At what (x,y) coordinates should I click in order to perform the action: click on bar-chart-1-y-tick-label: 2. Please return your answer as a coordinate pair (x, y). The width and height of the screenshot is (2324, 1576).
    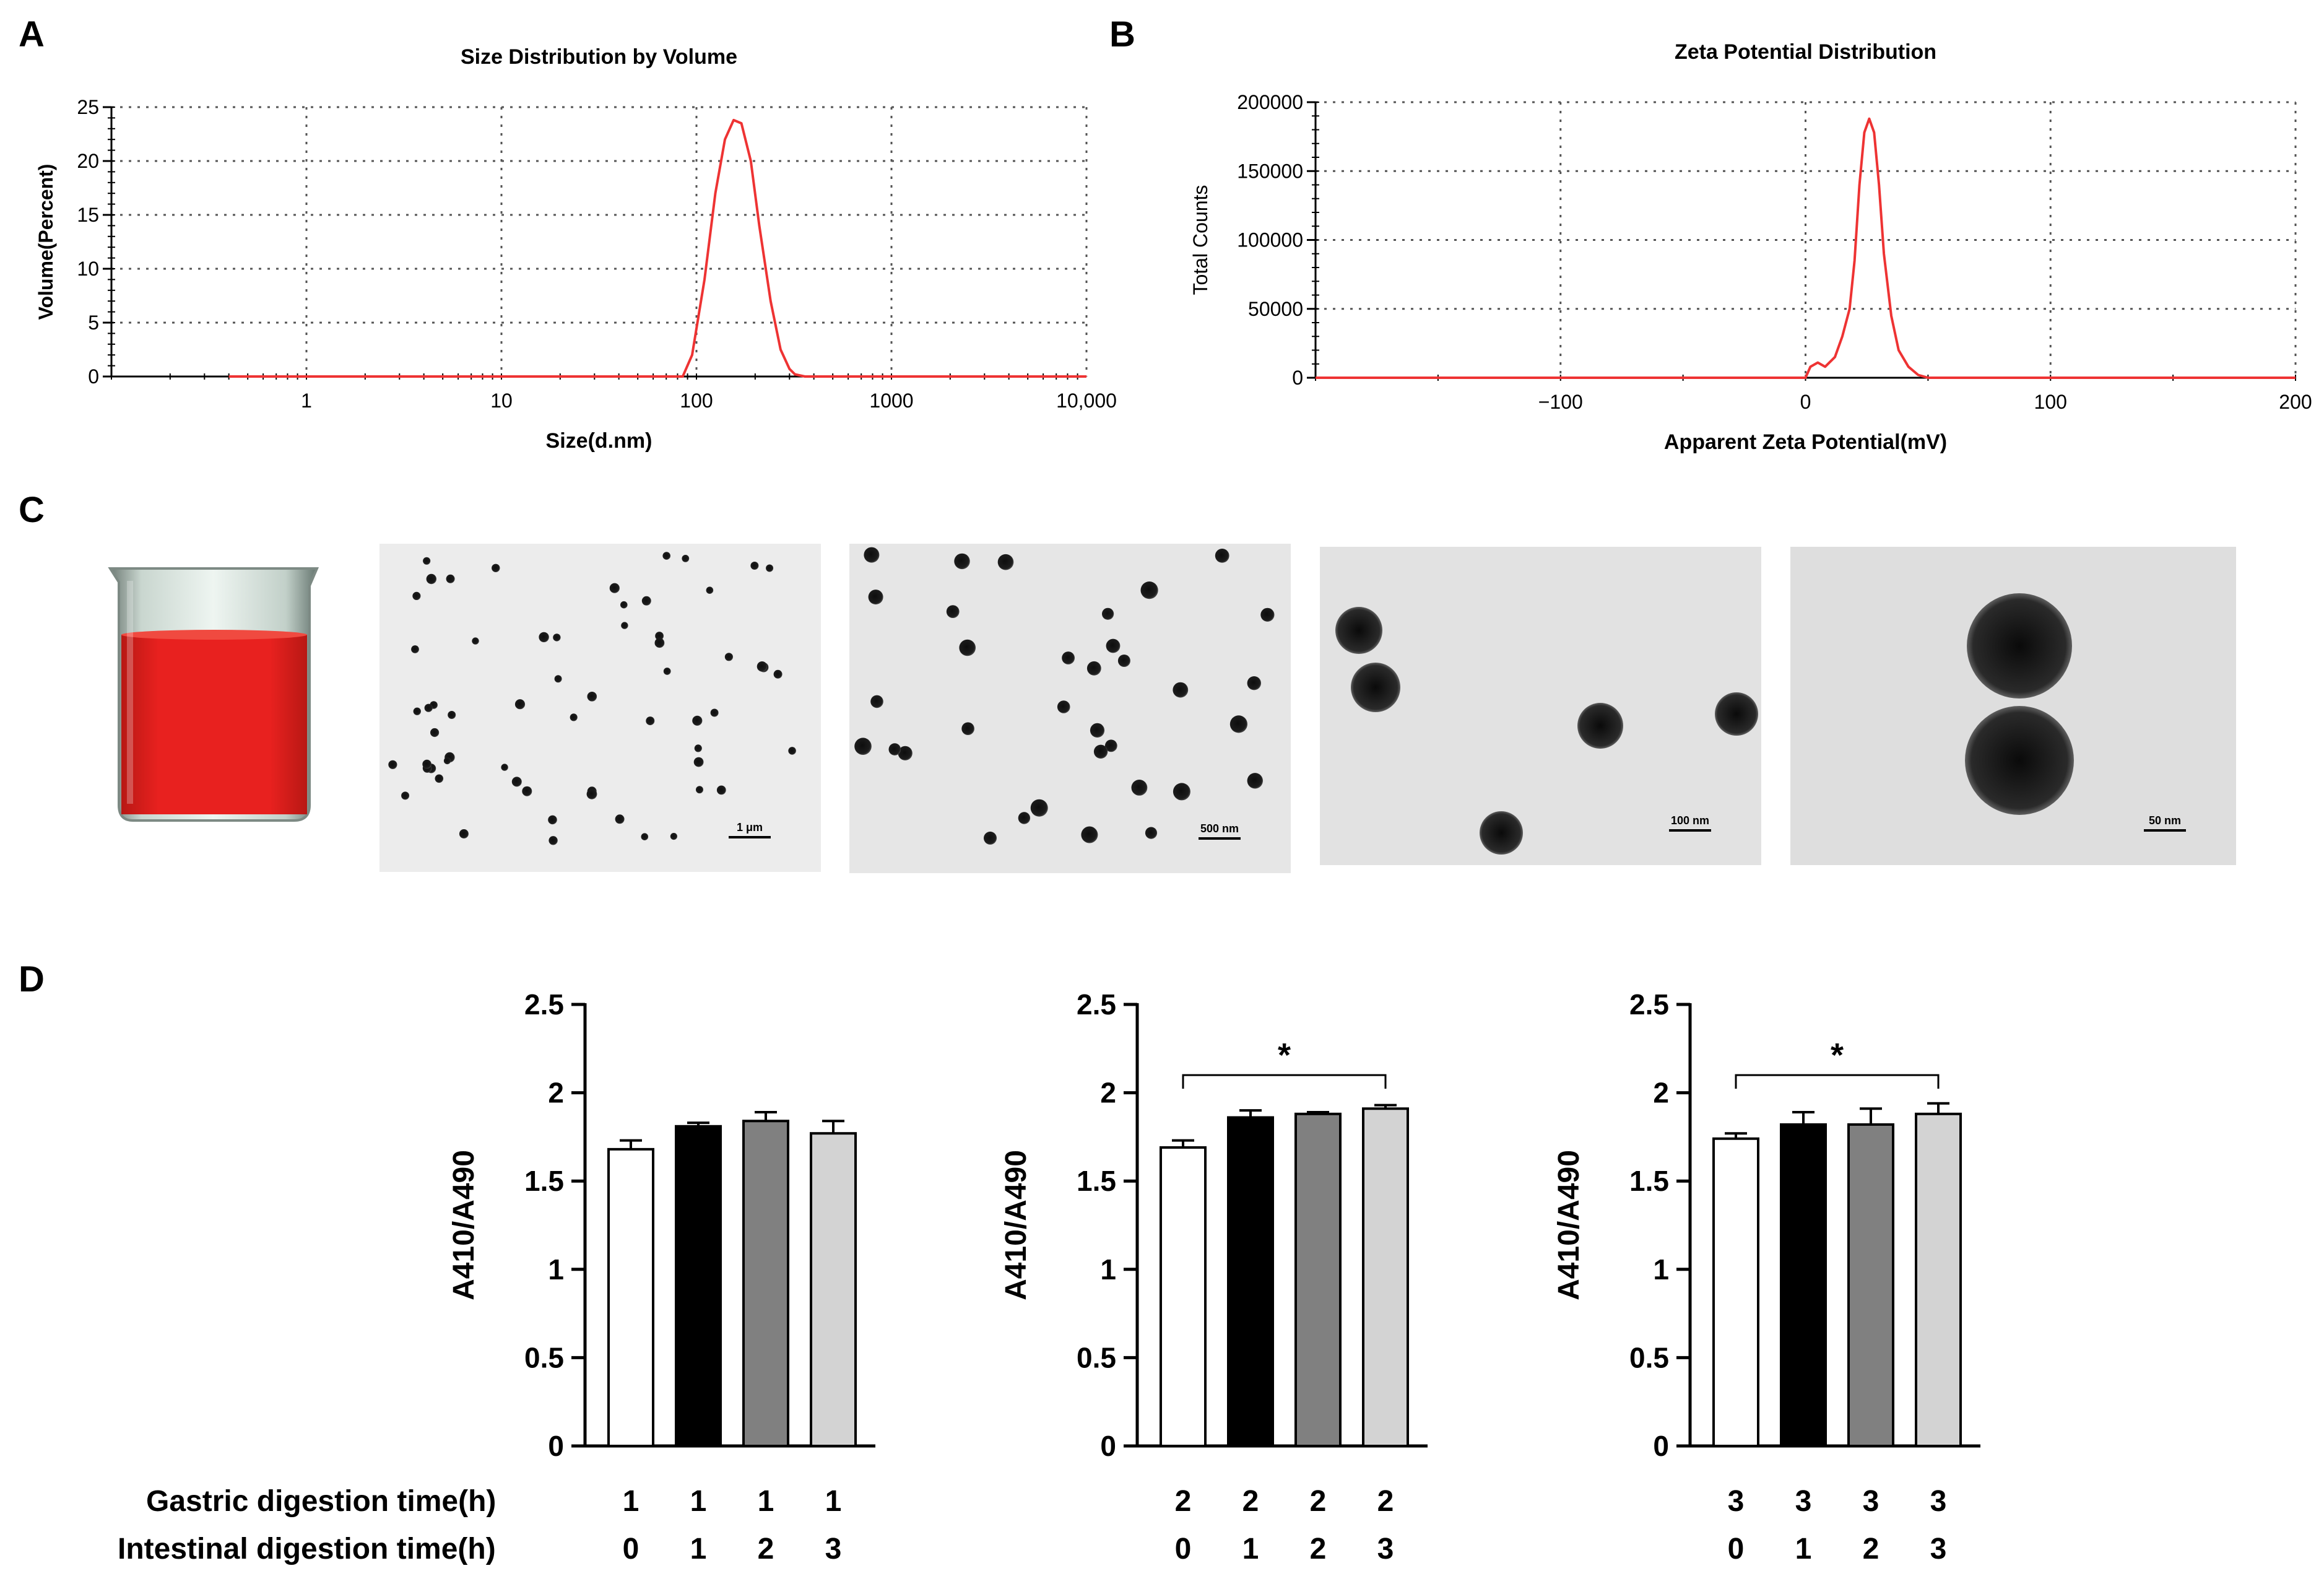
    Looking at the image, I should click on (556, 1093).